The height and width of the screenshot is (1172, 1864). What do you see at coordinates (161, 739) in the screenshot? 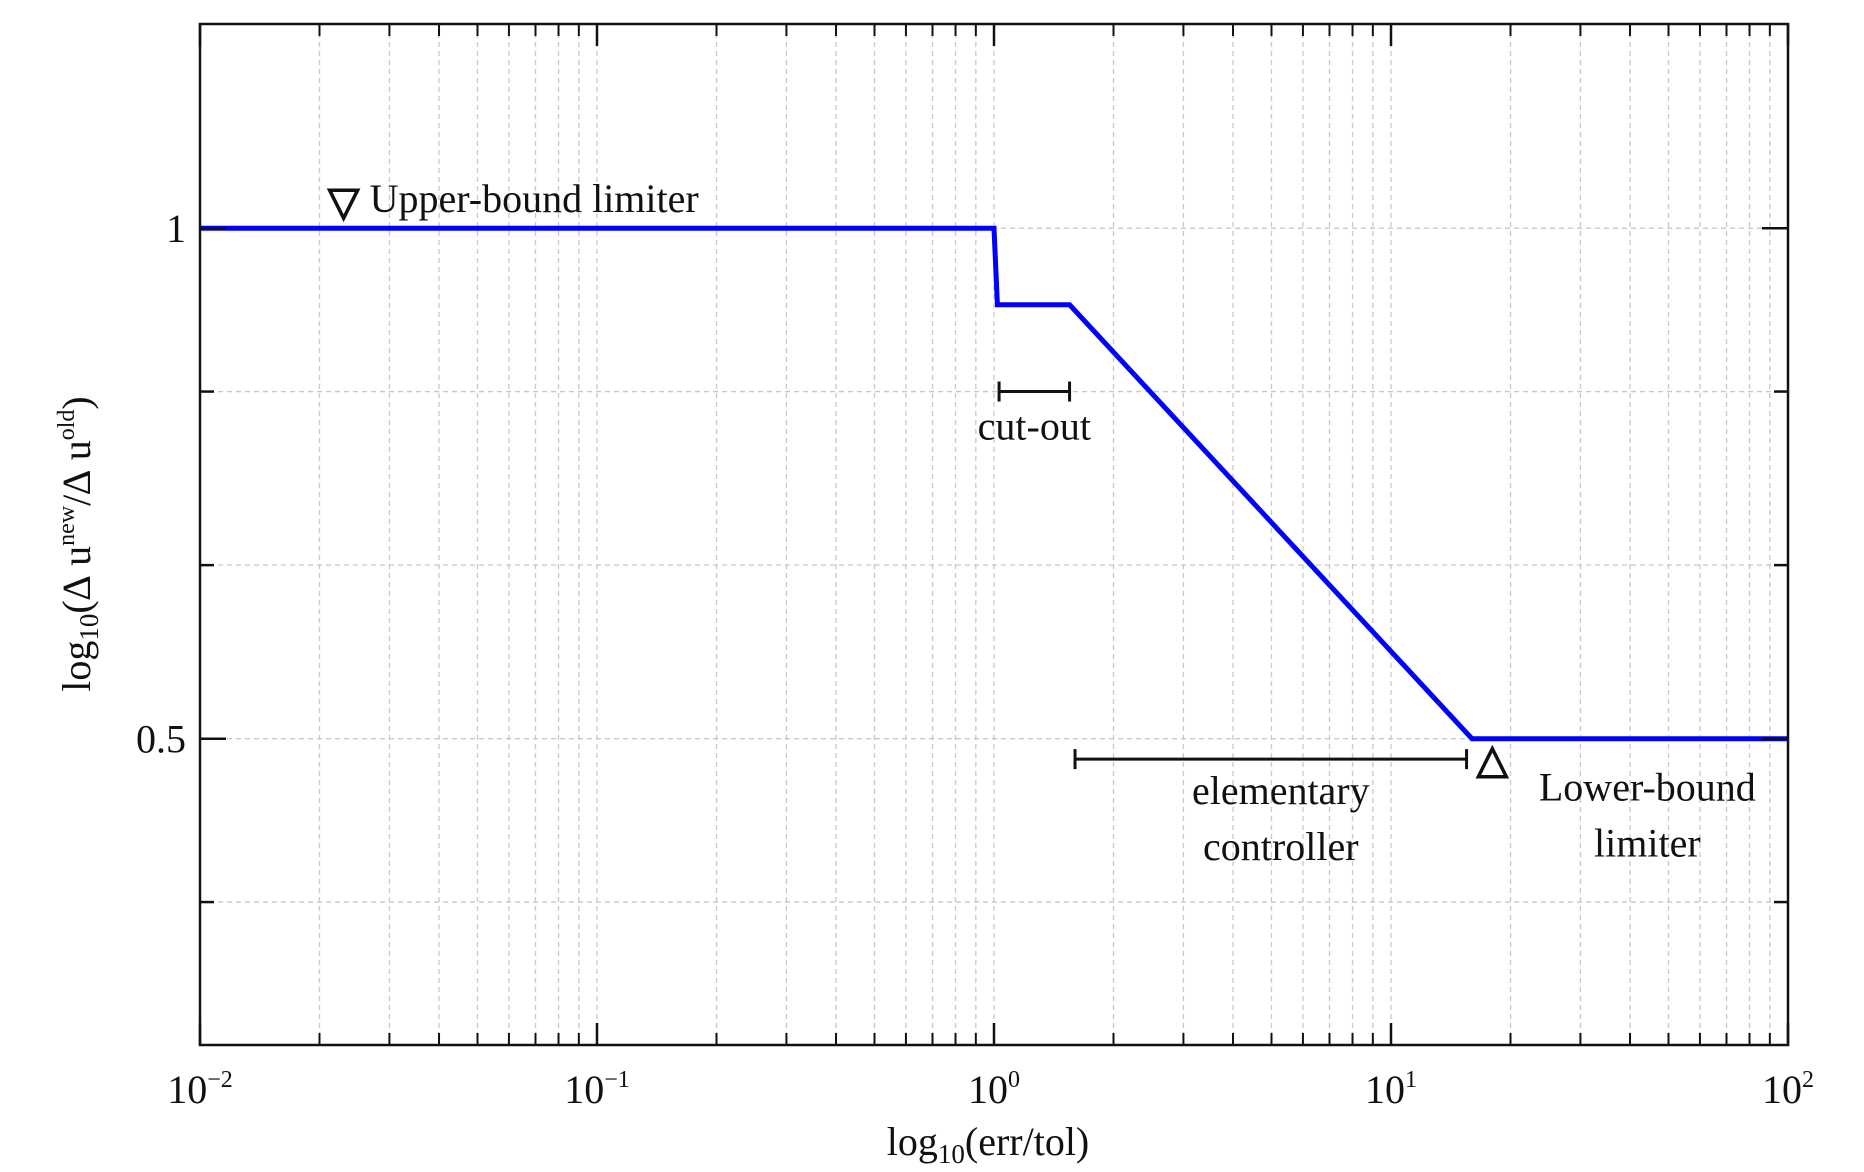
I see `y-tick-label: 0.5` at bounding box center [161, 739].